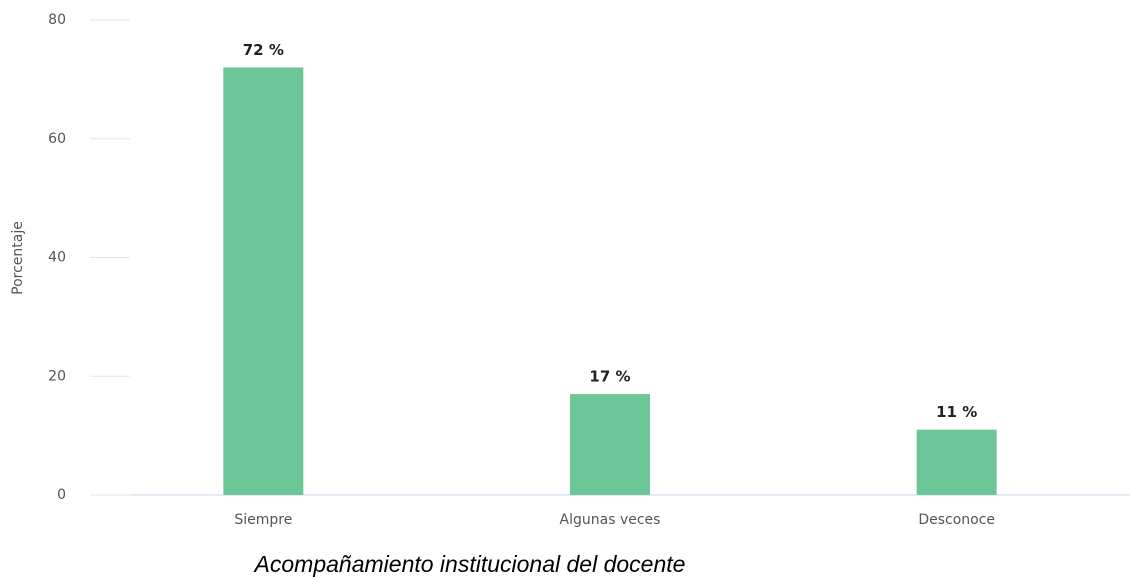 The image size is (1134, 579). What do you see at coordinates (57, 258) in the screenshot?
I see `y-tick-label: 40` at bounding box center [57, 258].